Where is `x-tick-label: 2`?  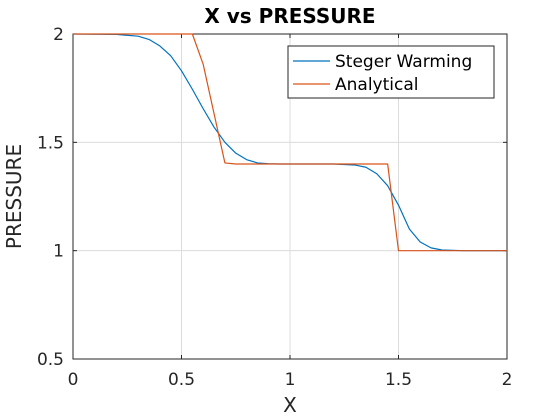 x-tick-label: 2 is located at coordinates (507, 380).